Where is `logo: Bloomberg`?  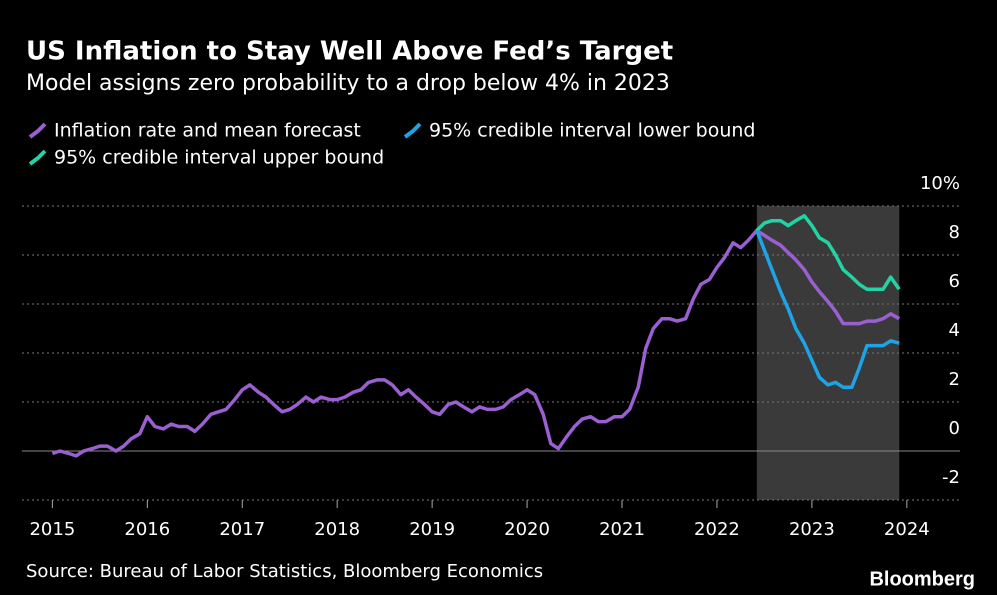
logo: Bloomberg is located at coordinates (922, 579).